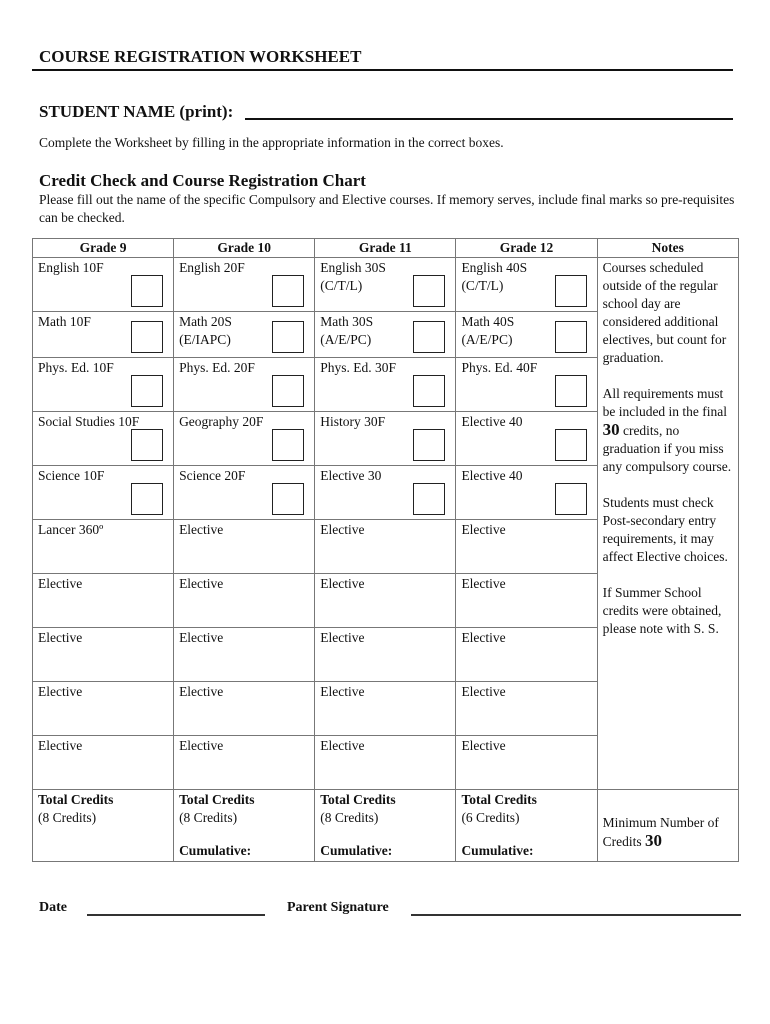 This screenshot has height=1024, width=770. I want to click on parent-signature-label: Parent Signature, so click(338, 907).